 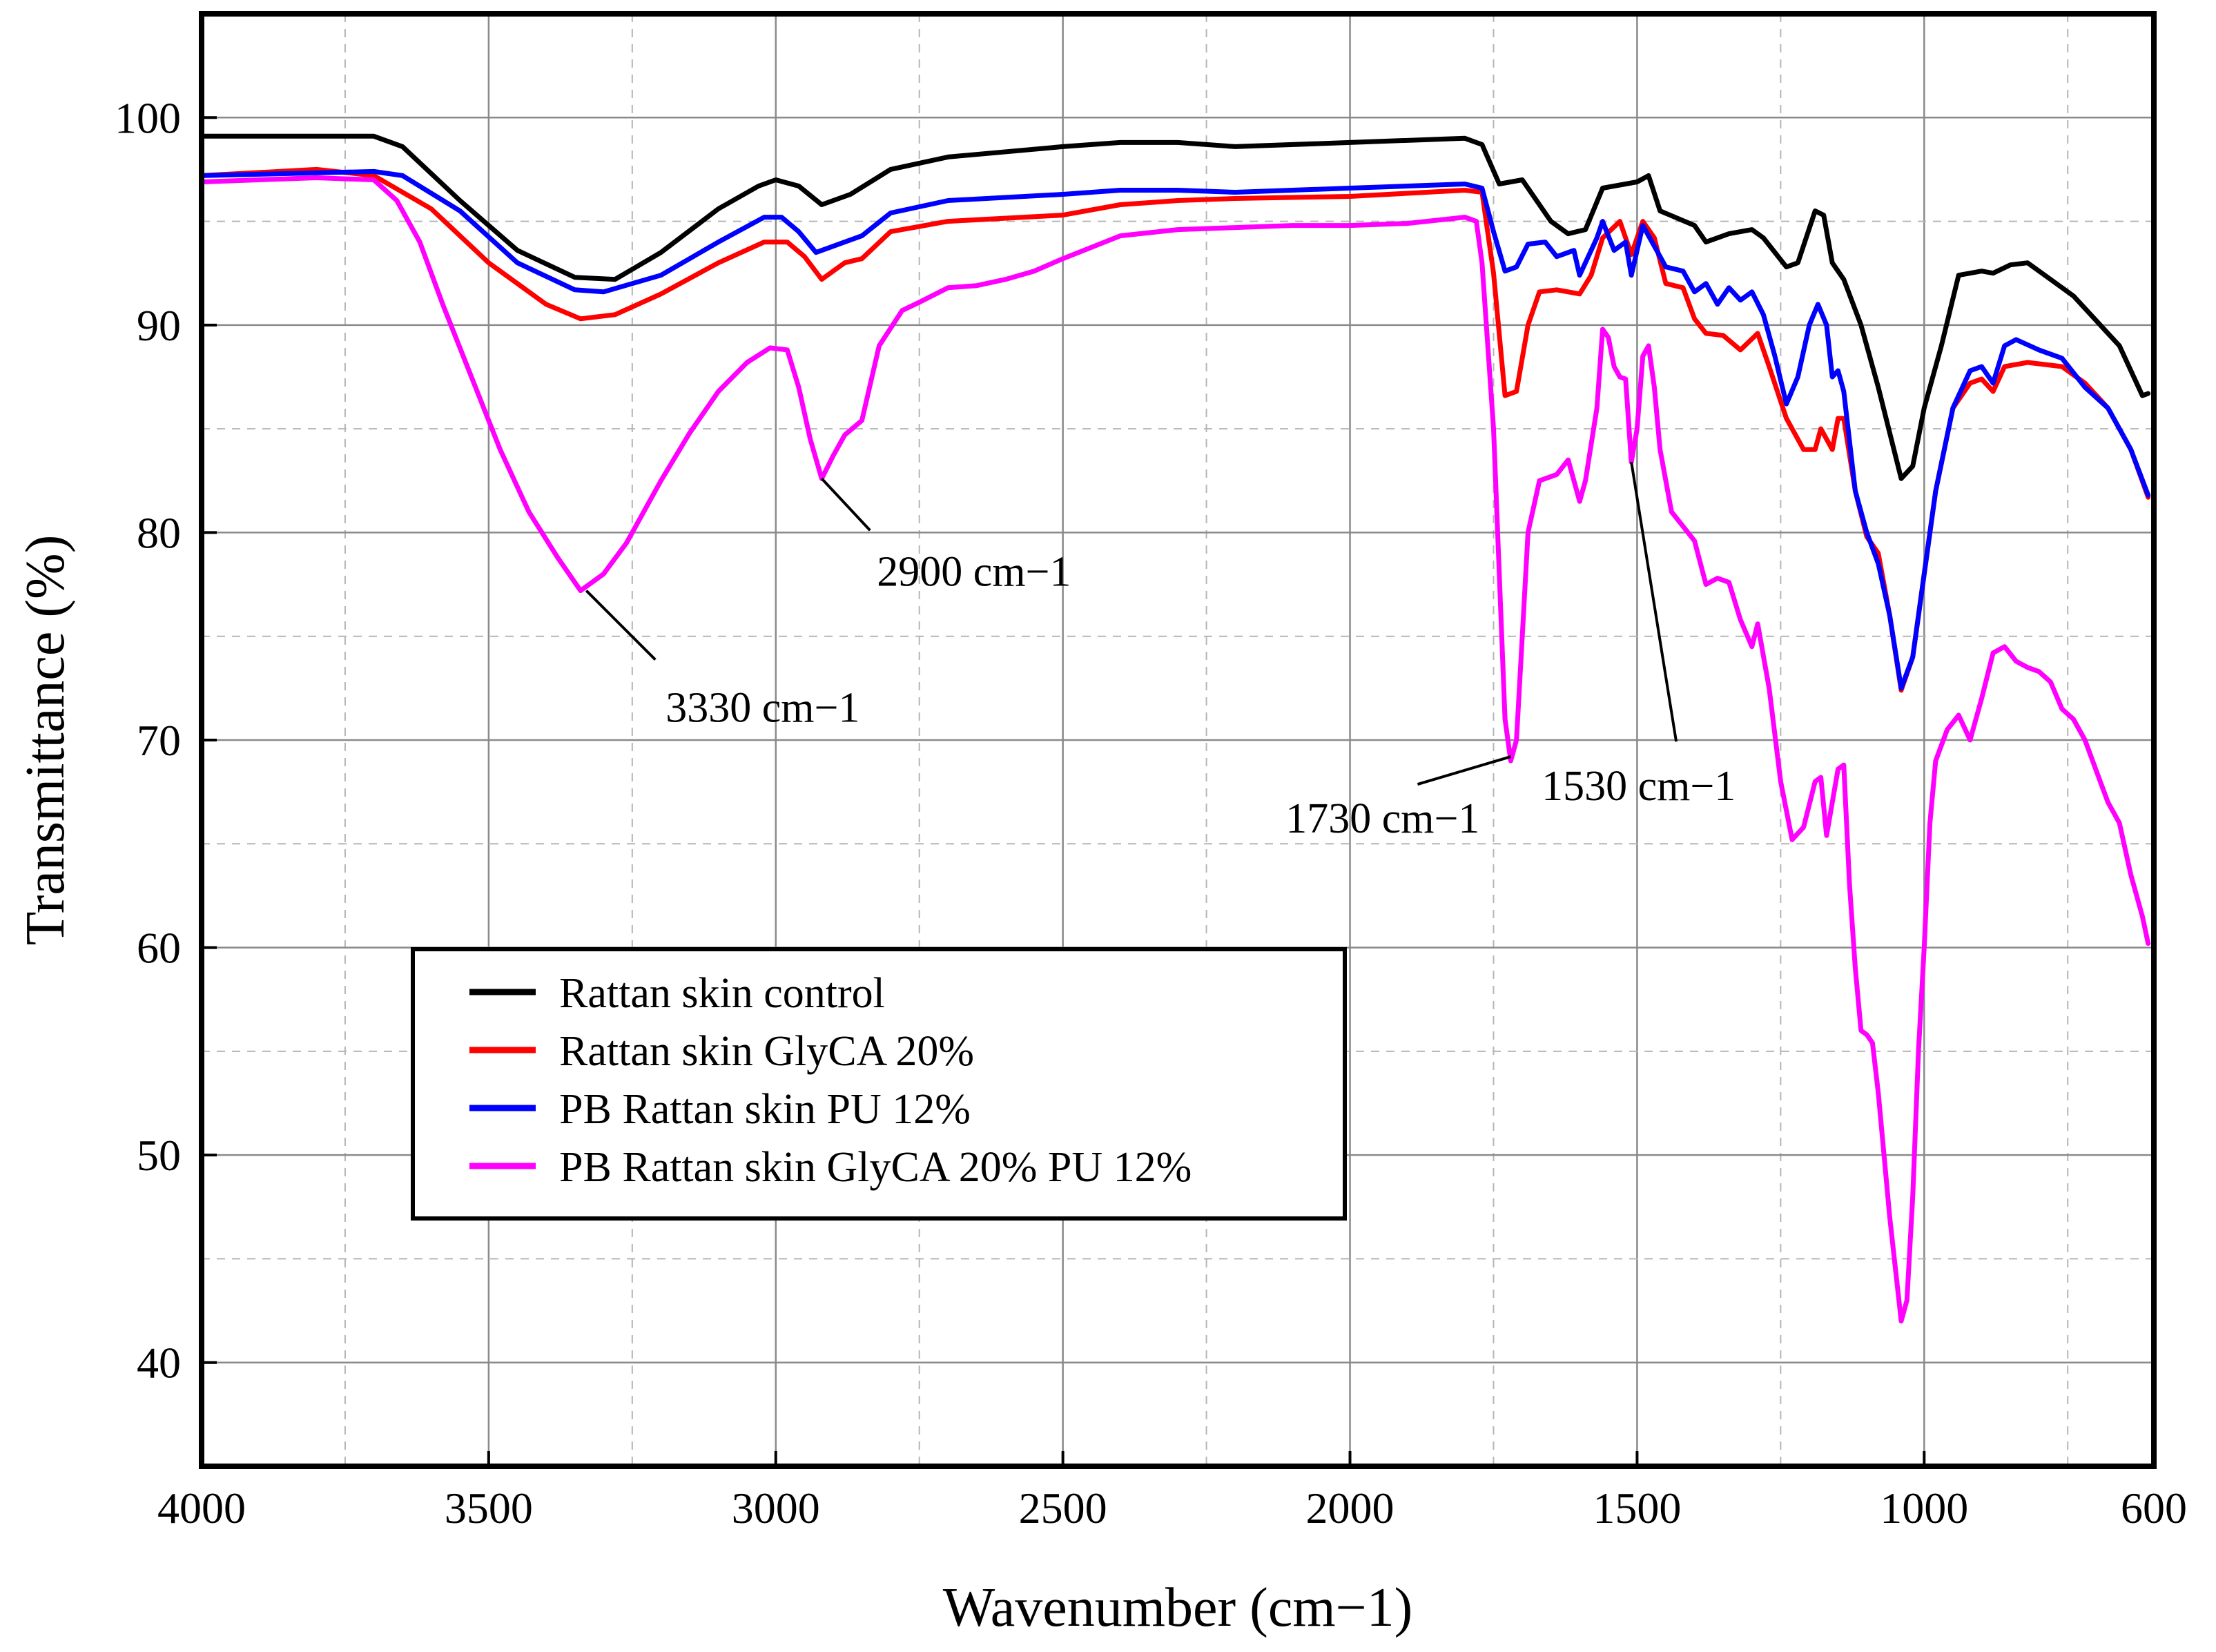 What do you see at coordinates (1172, 1492) in the screenshot?
I see `x-axis-ticks: 4000 3500 3000 2500 2000 1500 1000 600` at bounding box center [1172, 1492].